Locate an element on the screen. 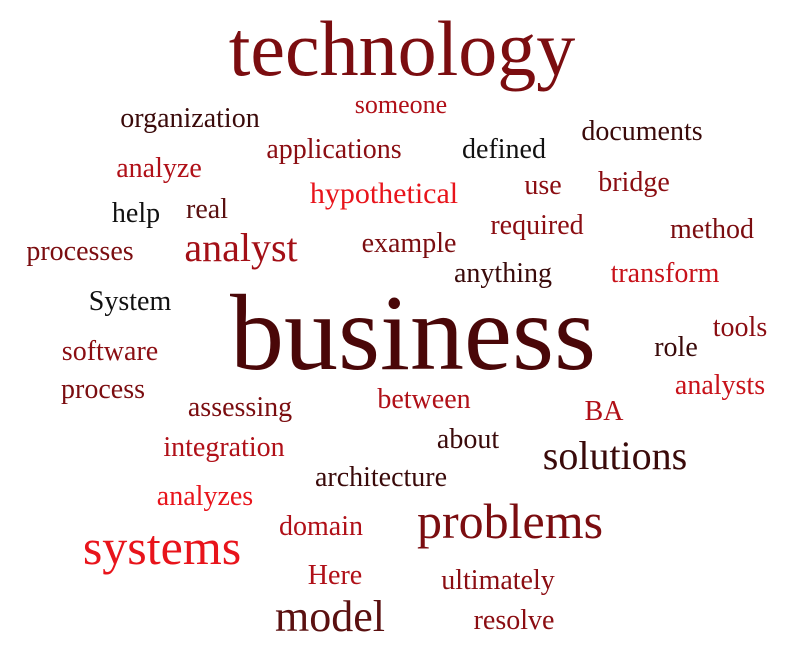 The height and width of the screenshot is (668, 804). cloud-word: problems is located at coordinates (510, 521).